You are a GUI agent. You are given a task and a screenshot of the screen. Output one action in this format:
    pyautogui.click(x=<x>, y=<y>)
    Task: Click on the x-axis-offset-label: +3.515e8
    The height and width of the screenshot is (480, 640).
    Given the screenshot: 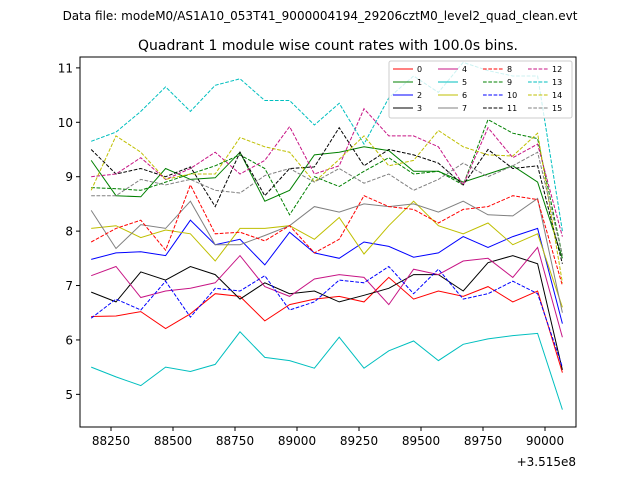 What is the action you would take?
    pyautogui.click(x=546, y=462)
    